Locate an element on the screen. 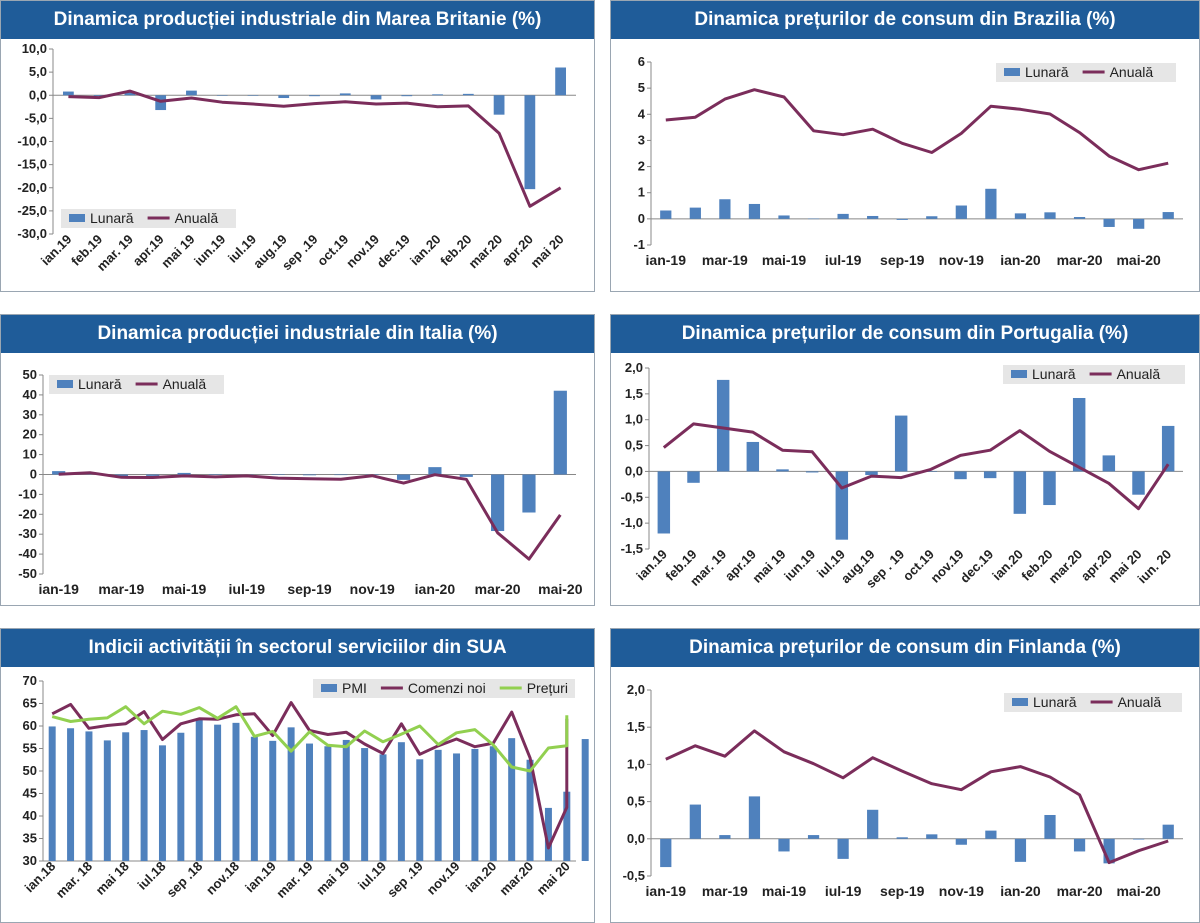 The width and height of the screenshot is (1200, 923). x-tick-label: mar. 19 is located at coordinates (294, 880).